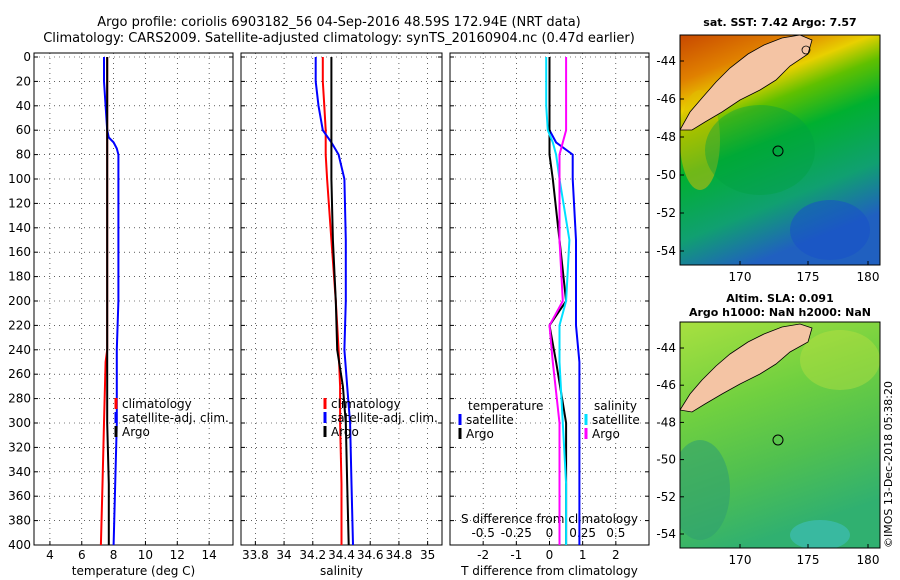 The image size is (900, 580). What do you see at coordinates (779, 22) in the screenshot?
I see `sst-map-title: sat. SST: 7.42 Argo: 7.57` at bounding box center [779, 22].